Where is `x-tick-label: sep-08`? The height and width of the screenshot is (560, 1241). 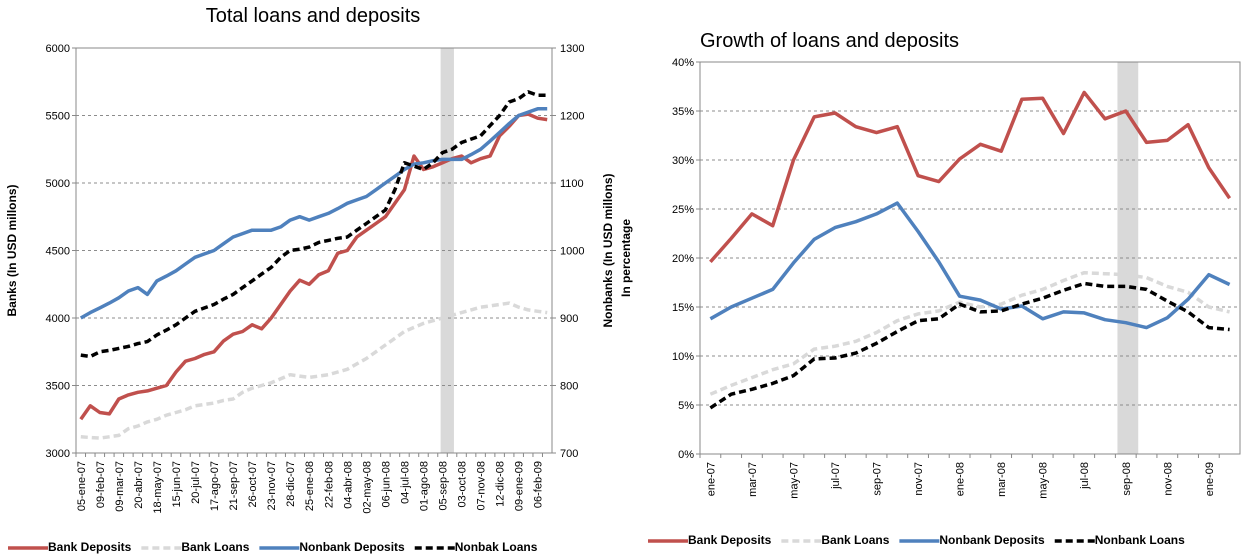
x-tick-label: sep-08 is located at coordinates (1127, 479).